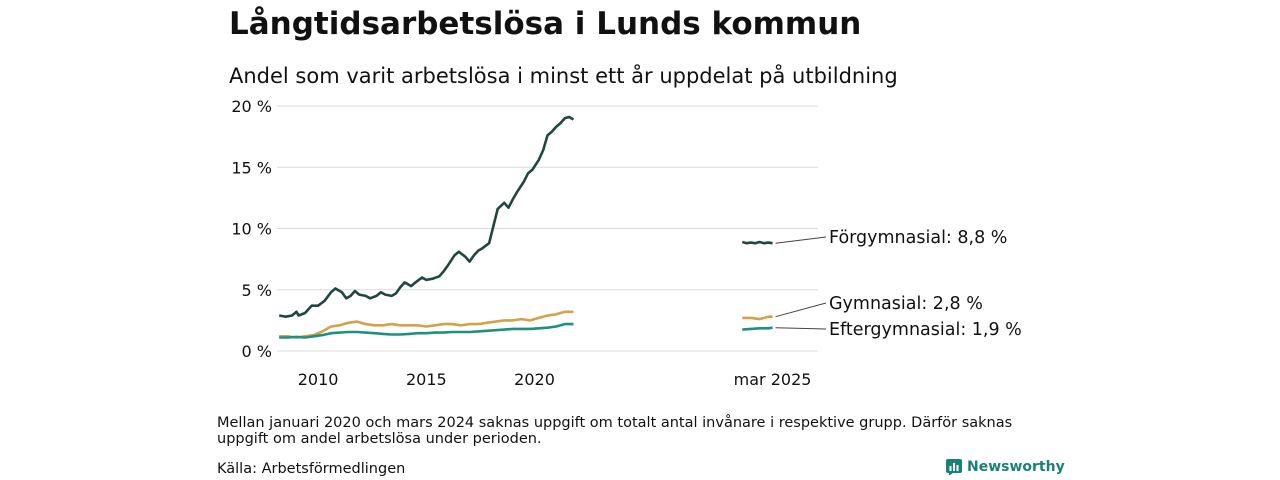 Image resolution: width=1280 pixels, height=480 pixels. Describe the element at coordinates (318, 379) in the screenshot. I see `x-tick-label: 2010` at that location.